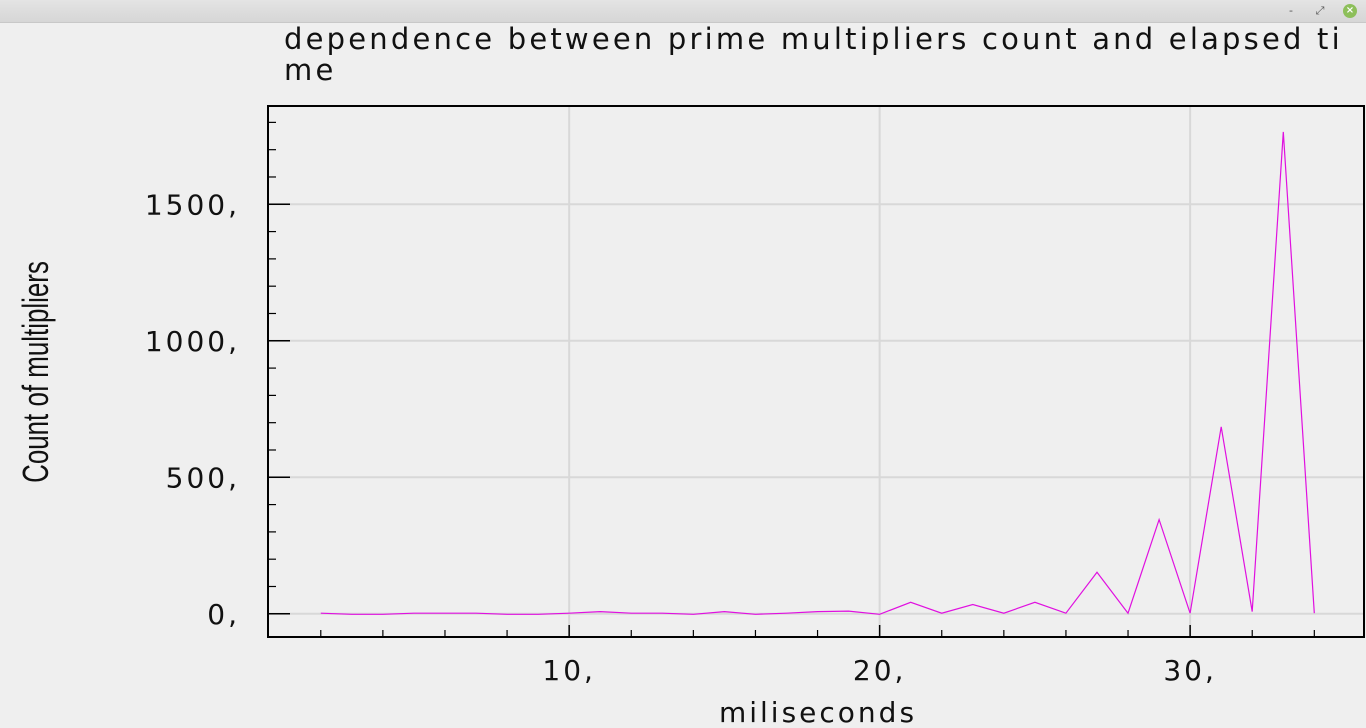 The image size is (1366, 728). I want to click on y-tick-label: 1000,, so click(192, 341).